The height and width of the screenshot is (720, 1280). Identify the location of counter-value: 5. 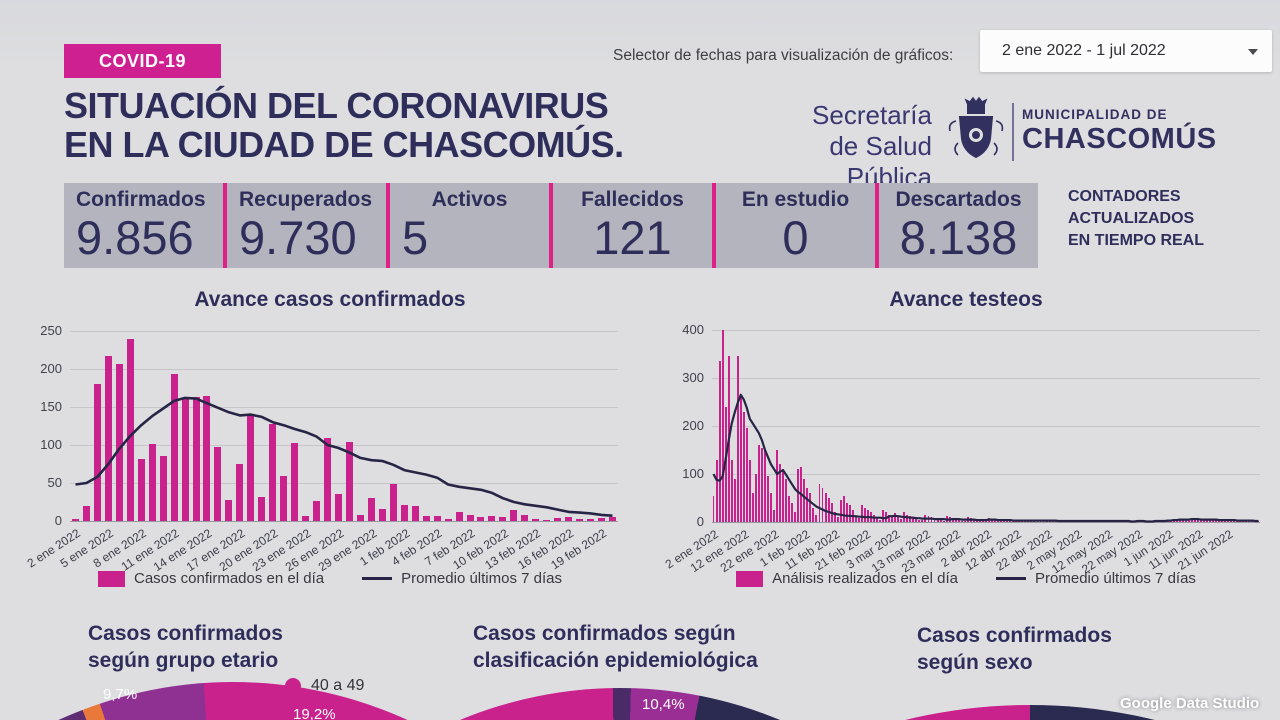
(415, 237).